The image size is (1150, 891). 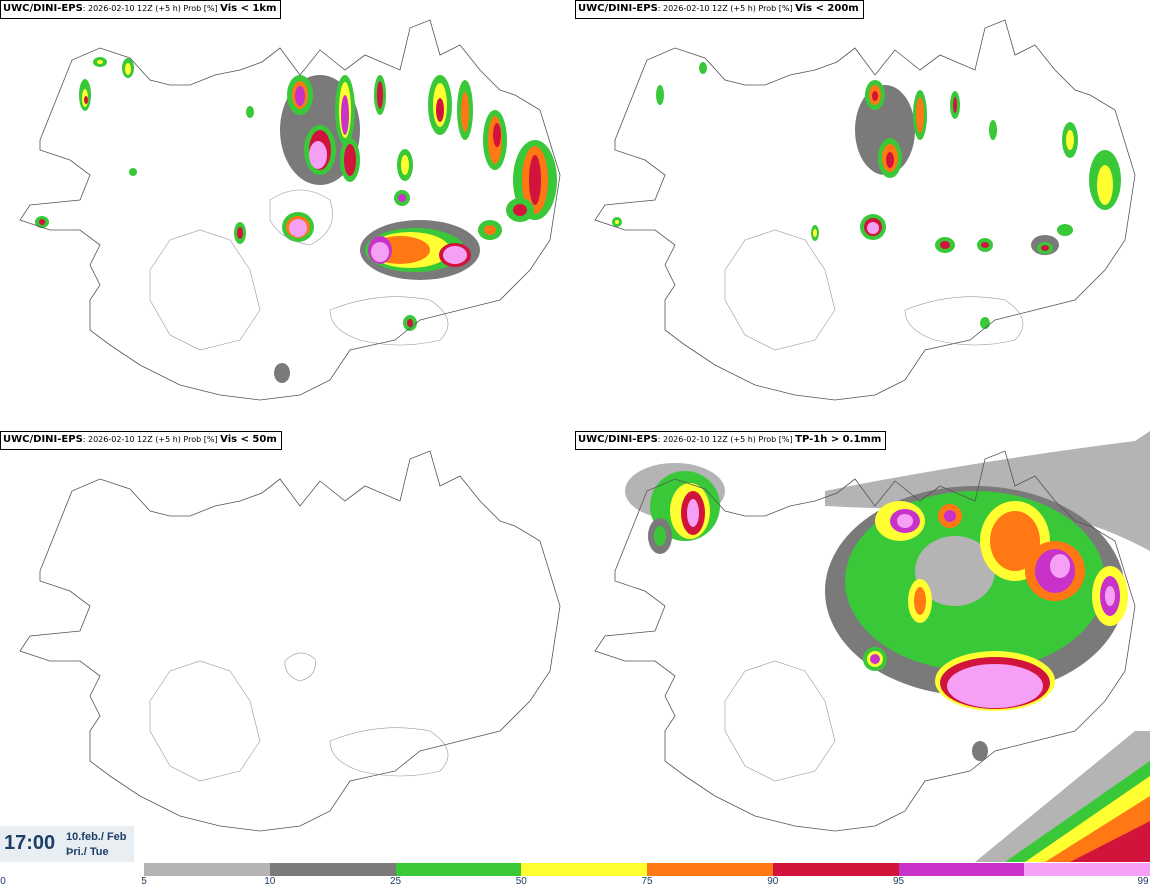 What do you see at coordinates (3, 881) in the screenshot?
I see `colorbar-tick-label: 0` at bounding box center [3, 881].